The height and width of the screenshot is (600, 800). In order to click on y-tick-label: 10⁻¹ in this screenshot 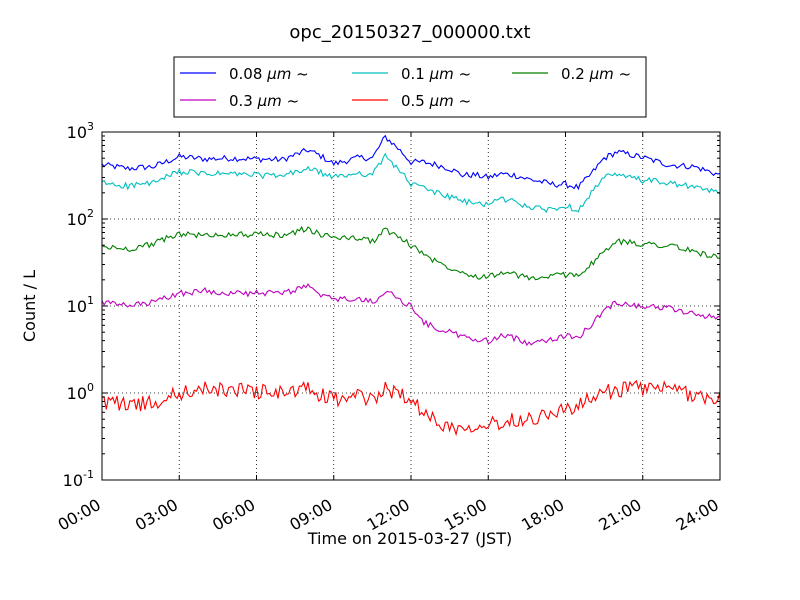, I will do `click(78, 479)`.